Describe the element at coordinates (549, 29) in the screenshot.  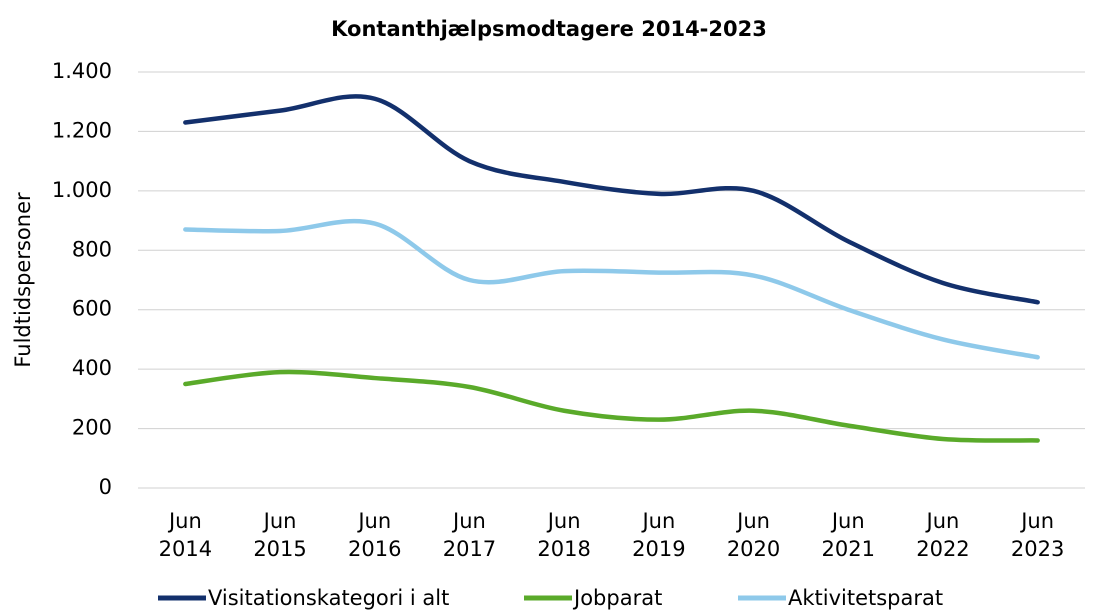
I see `chart-title: Kontanthjælpsmodtagere 2014-2023` at that location.